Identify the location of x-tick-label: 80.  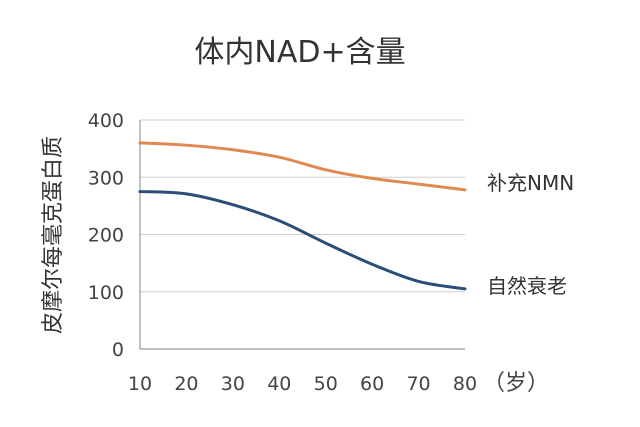
(465, 384).